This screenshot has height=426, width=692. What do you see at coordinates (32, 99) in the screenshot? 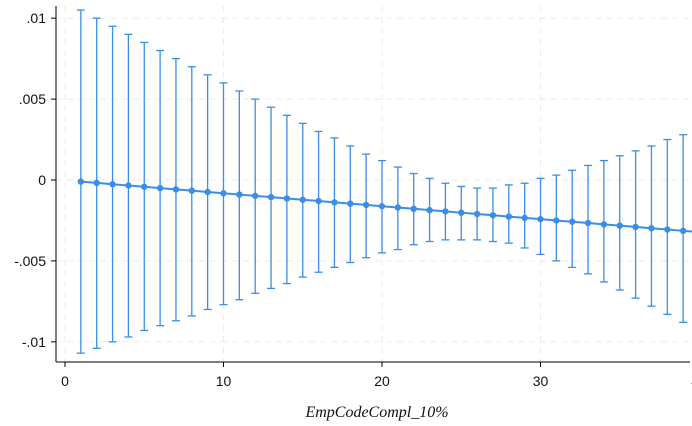
I see `y-tick-label: .005` at bounding box center [32, 99].